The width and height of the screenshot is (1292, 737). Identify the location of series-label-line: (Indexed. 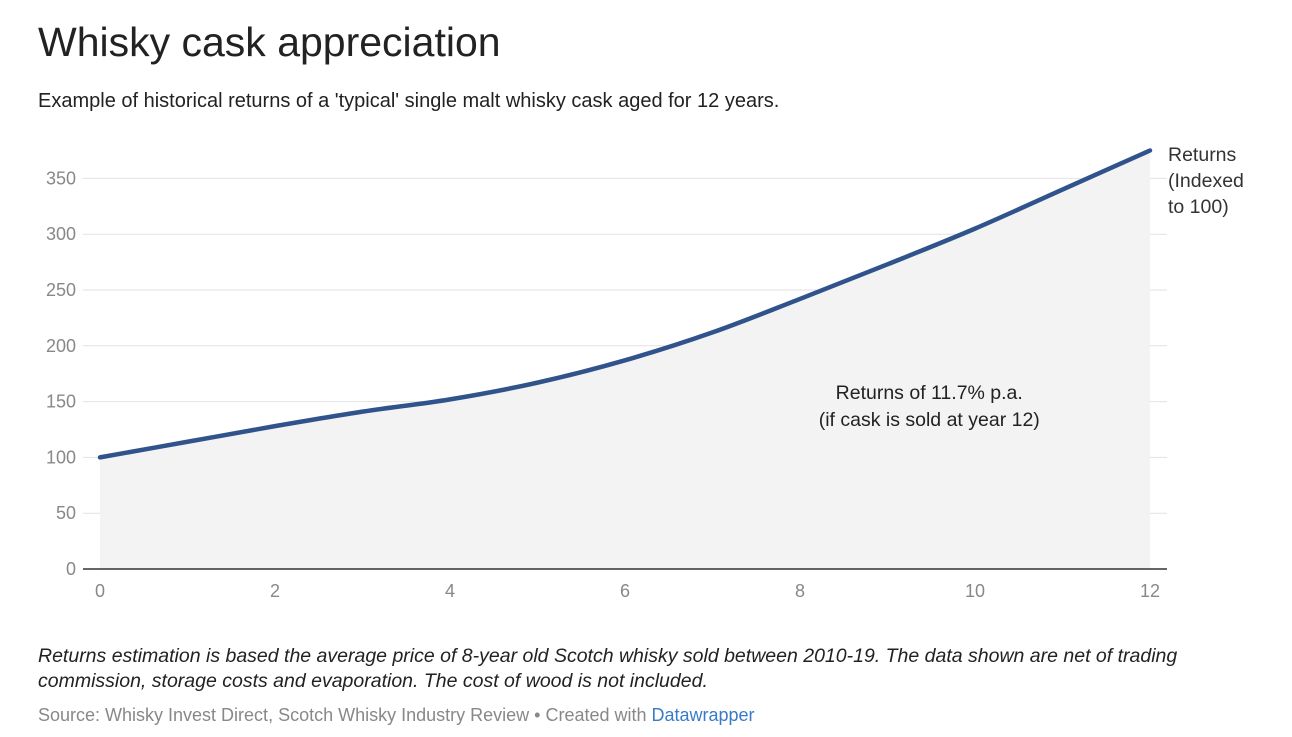
(1206, 181).